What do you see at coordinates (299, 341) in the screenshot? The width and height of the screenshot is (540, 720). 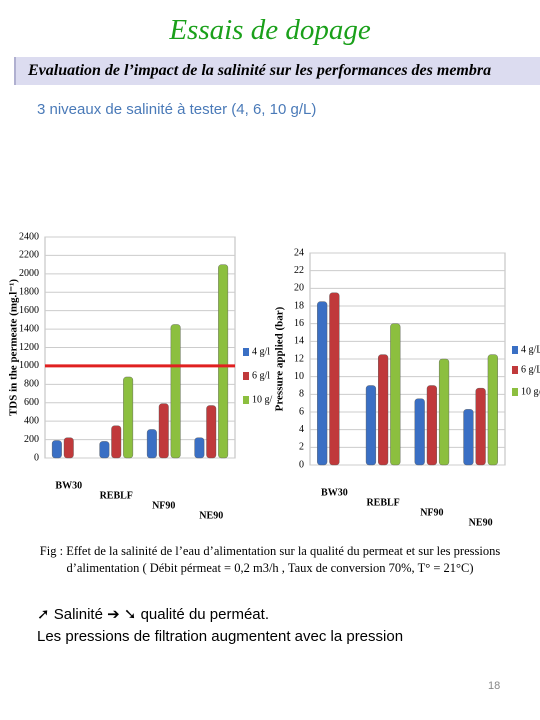 I see `y-tick-label: 14` at bounding box center [299, 341].